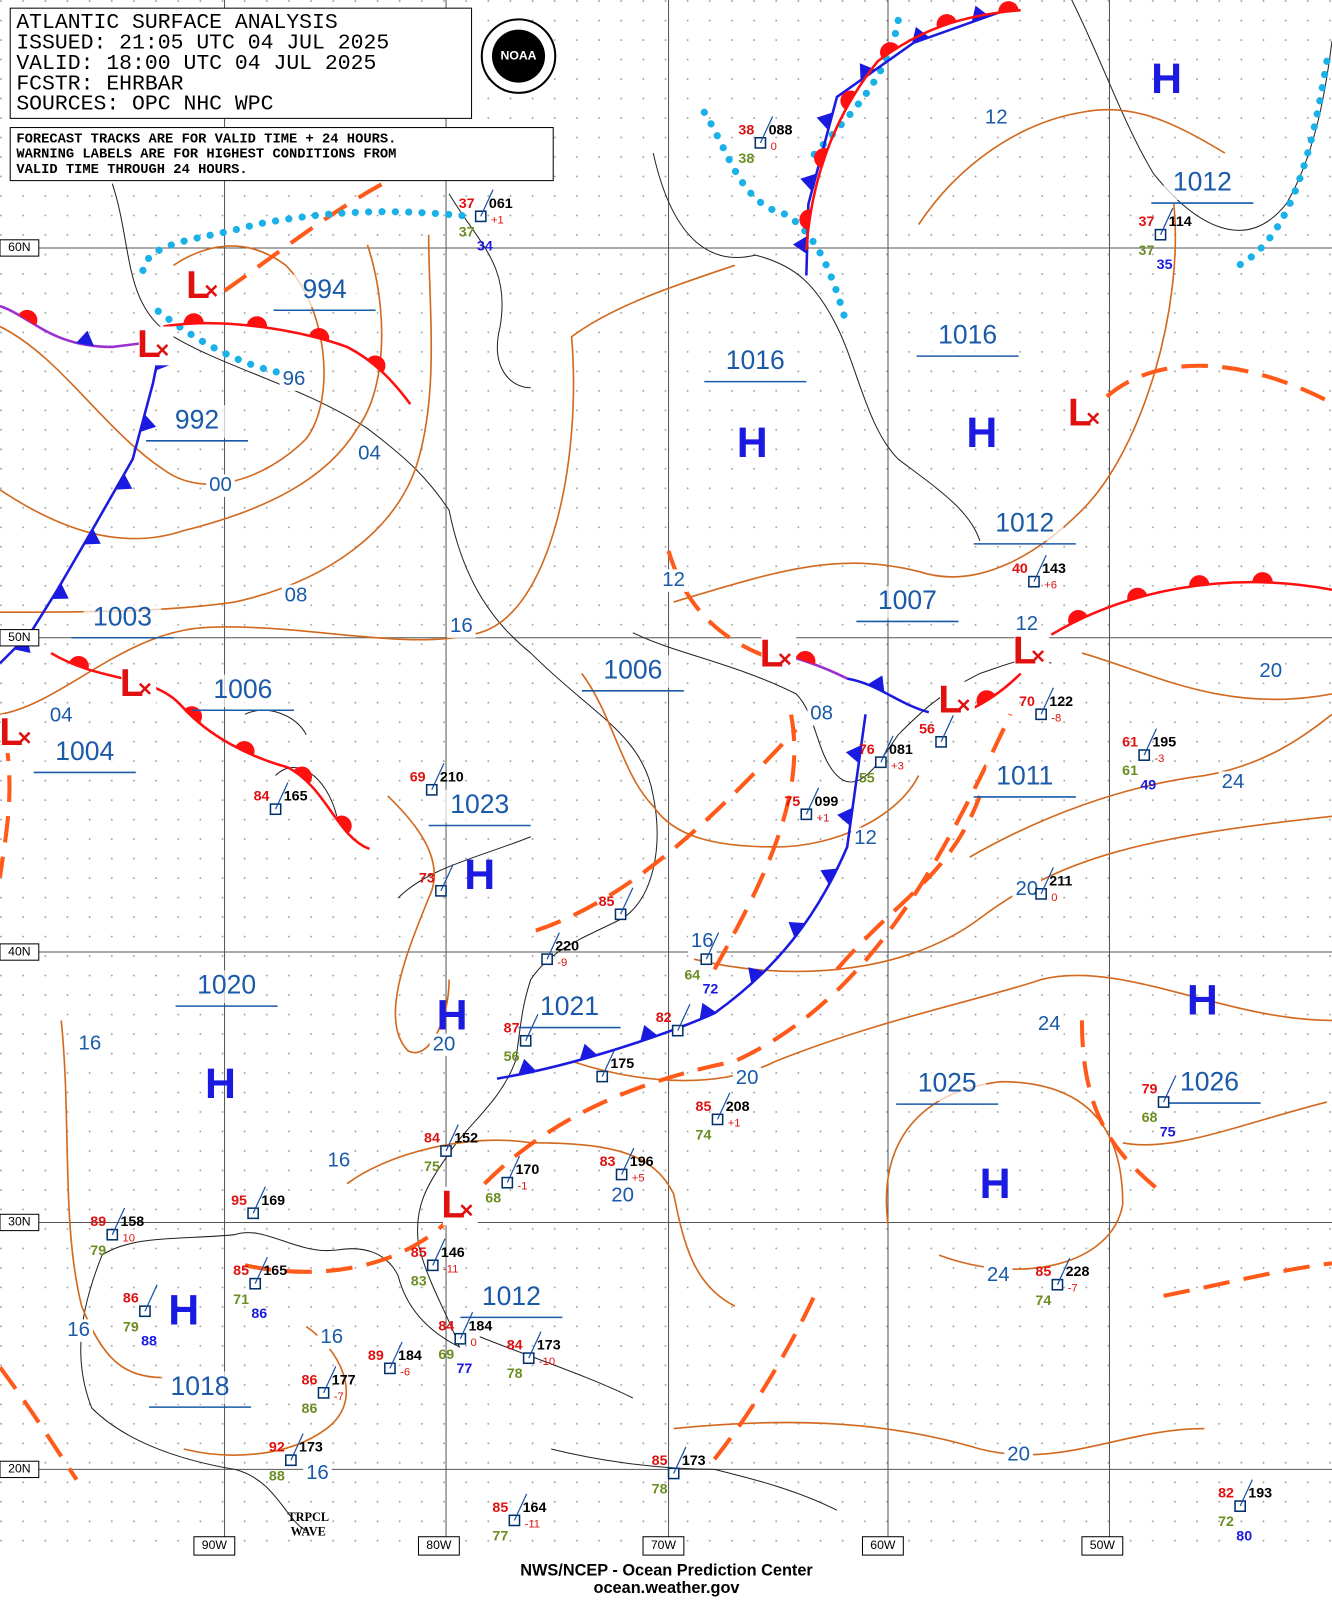 Image resolution: width=1332 pixels, height=1600 pixels. I want to click on pressure-label: 994, so click(324, 289).